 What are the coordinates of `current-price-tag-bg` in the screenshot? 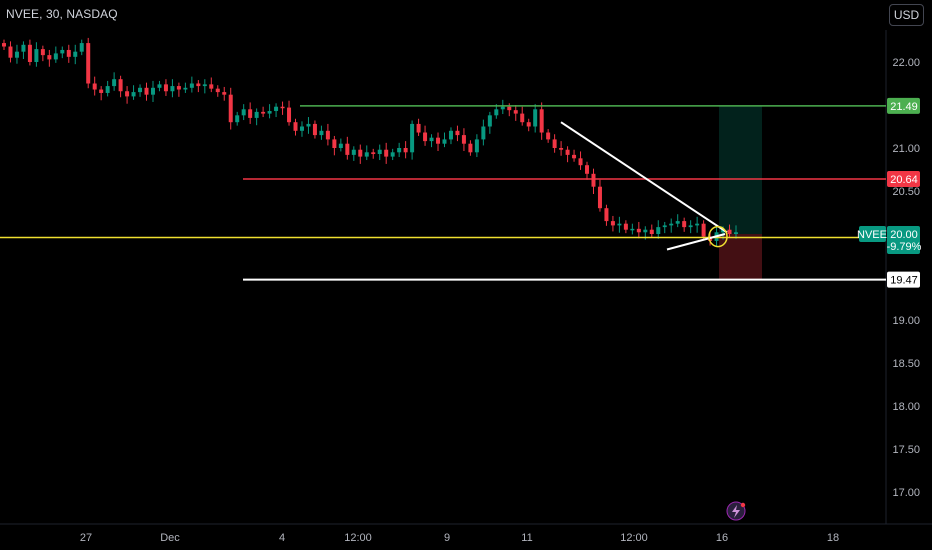 It's located at (903, 240).